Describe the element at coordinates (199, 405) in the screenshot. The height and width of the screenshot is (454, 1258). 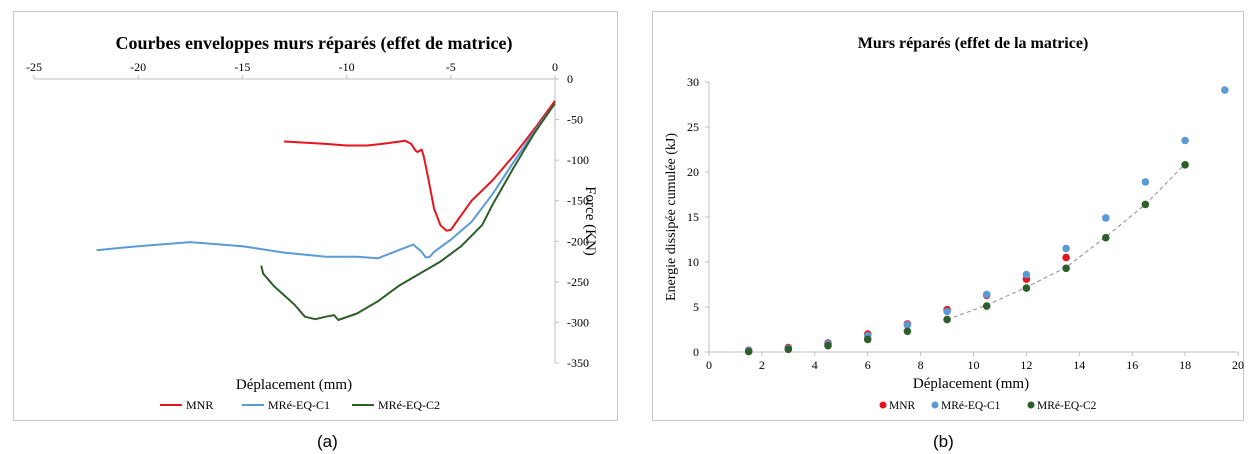
I see `chart-a-legend-label: MNR` at that location.